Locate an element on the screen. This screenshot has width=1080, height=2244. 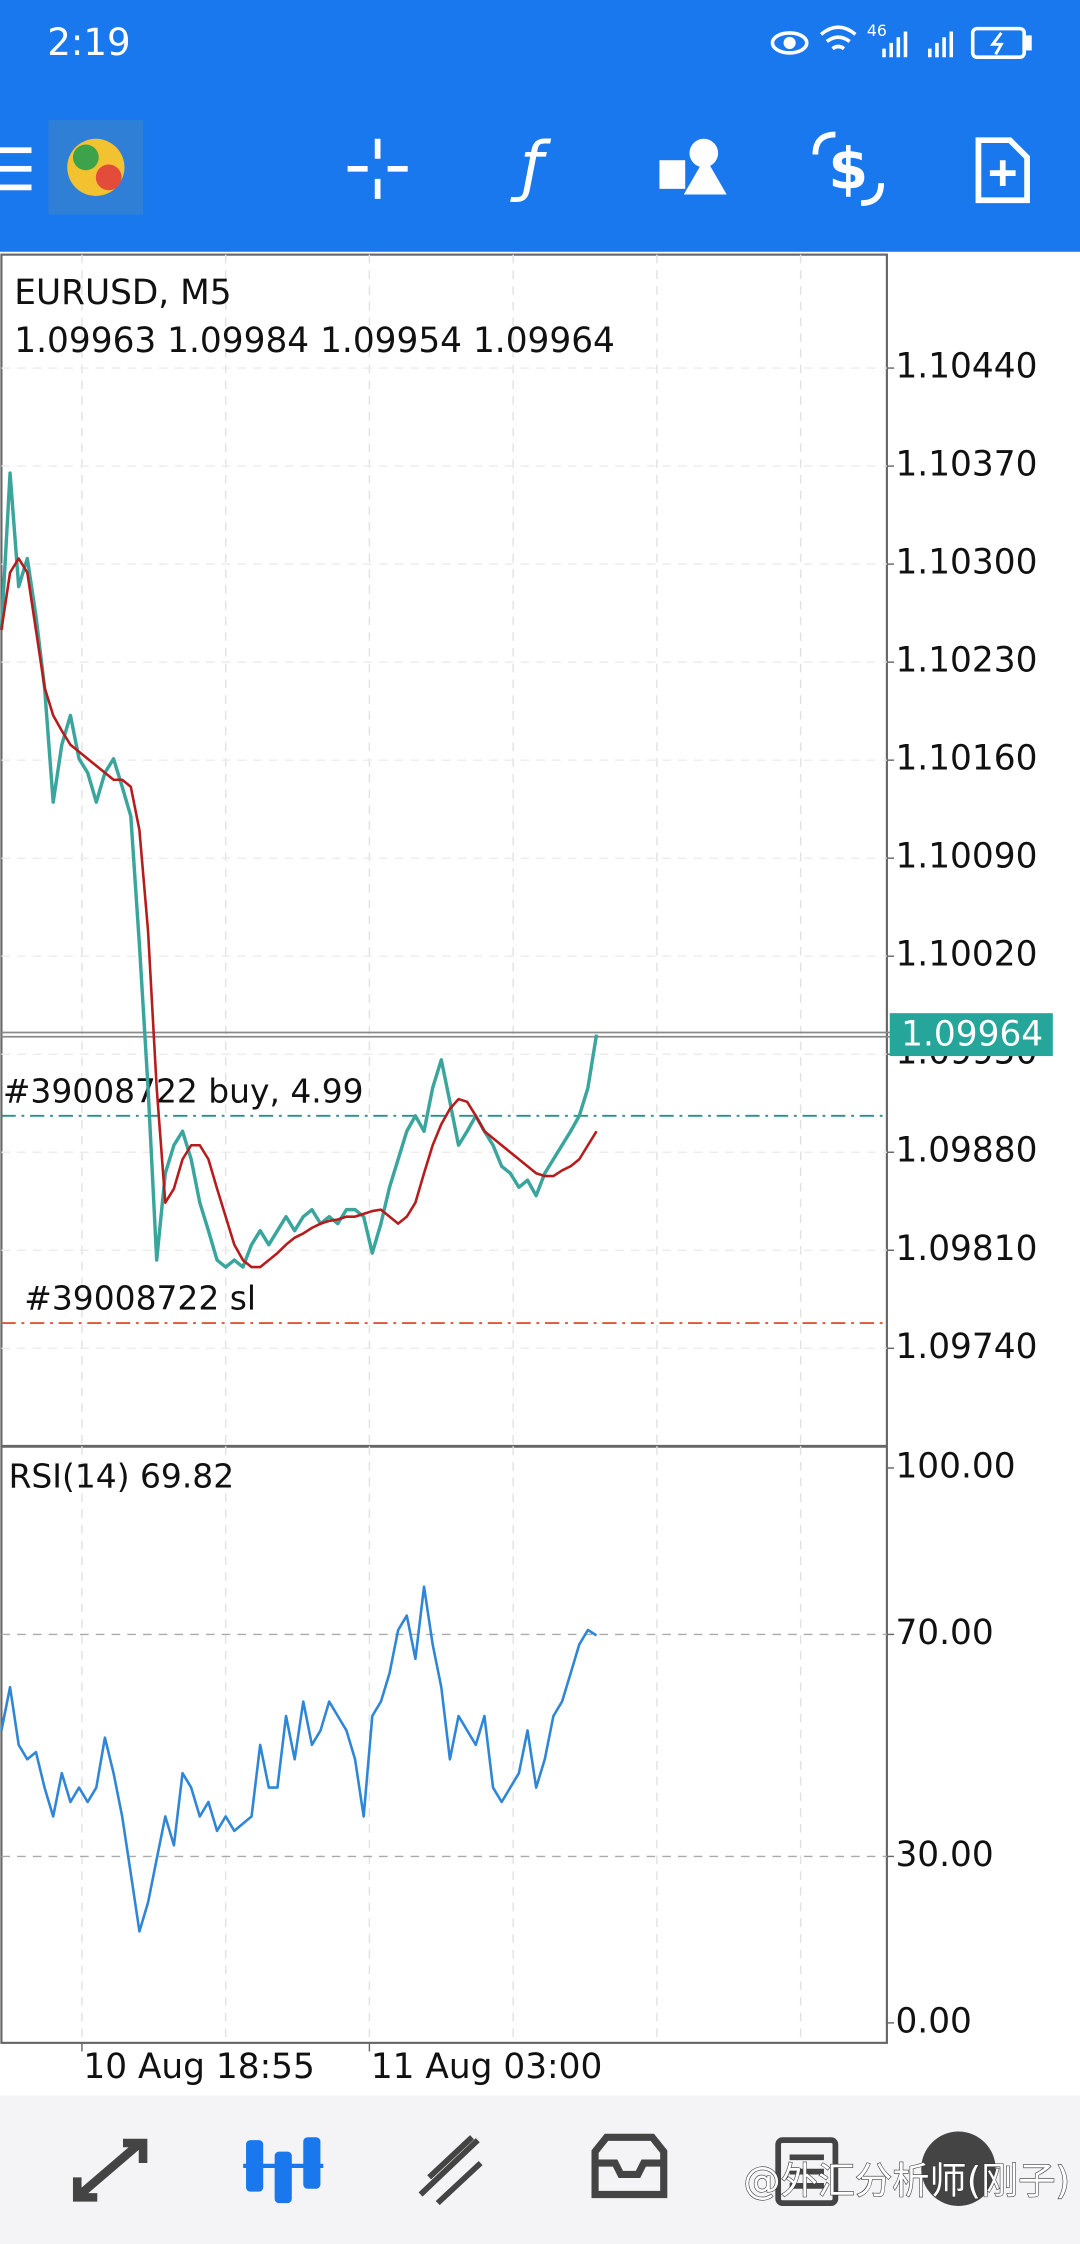
ohlc-values: 1.09963 1.09984 1.09954 1.09964 is located at coordinates (314, 340).